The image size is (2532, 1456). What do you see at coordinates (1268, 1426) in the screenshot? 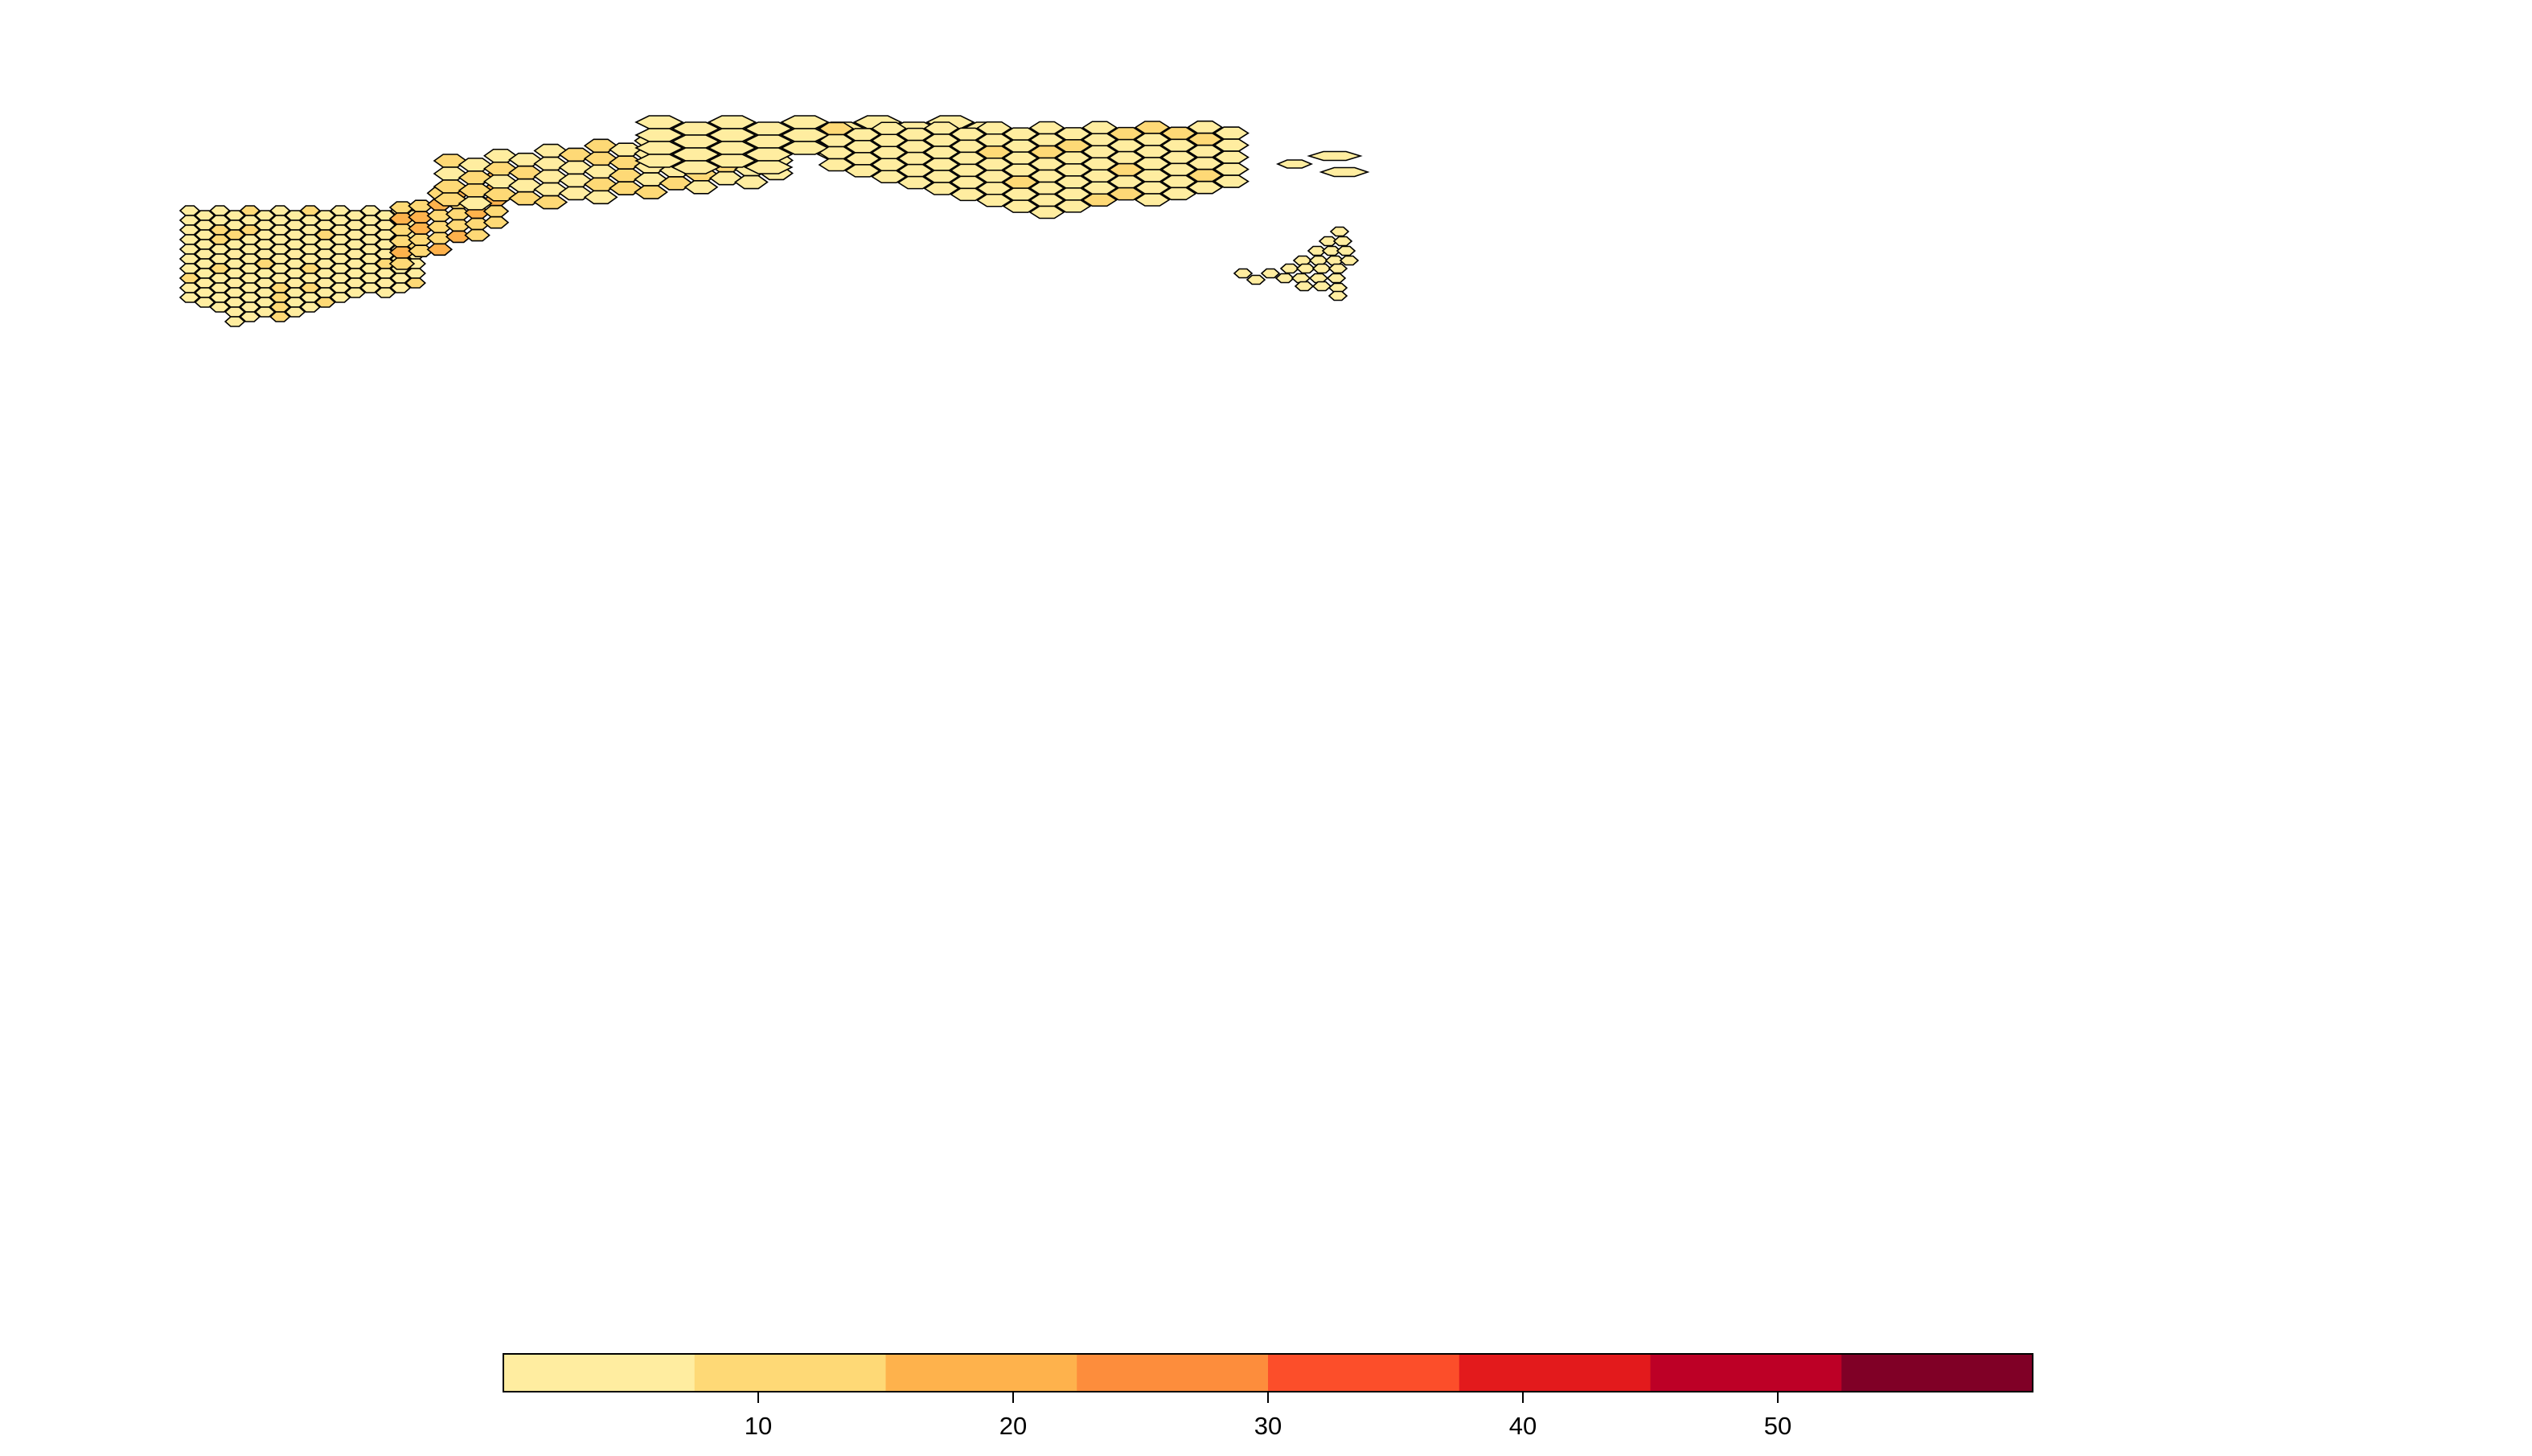
I see `legend-tick-label: 30` at bounding box center [1268, 1426].